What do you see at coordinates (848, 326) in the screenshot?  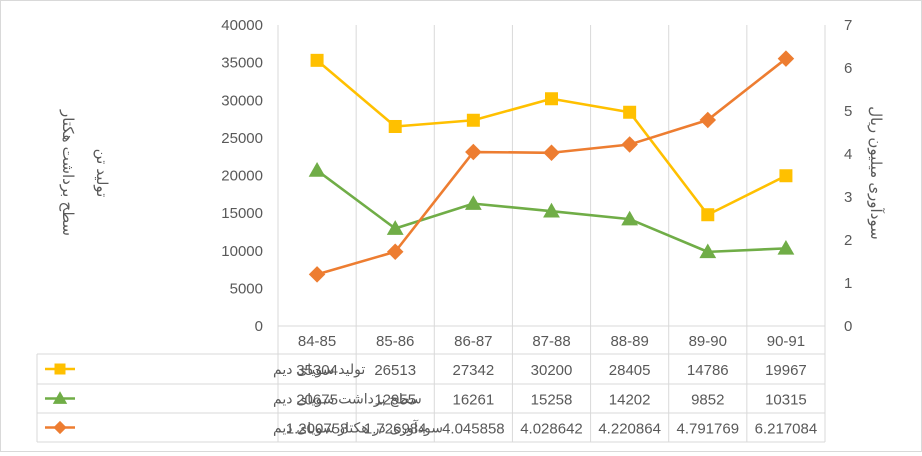 I see `y-right-tick-label: 0` at bounding box center [848, 326].